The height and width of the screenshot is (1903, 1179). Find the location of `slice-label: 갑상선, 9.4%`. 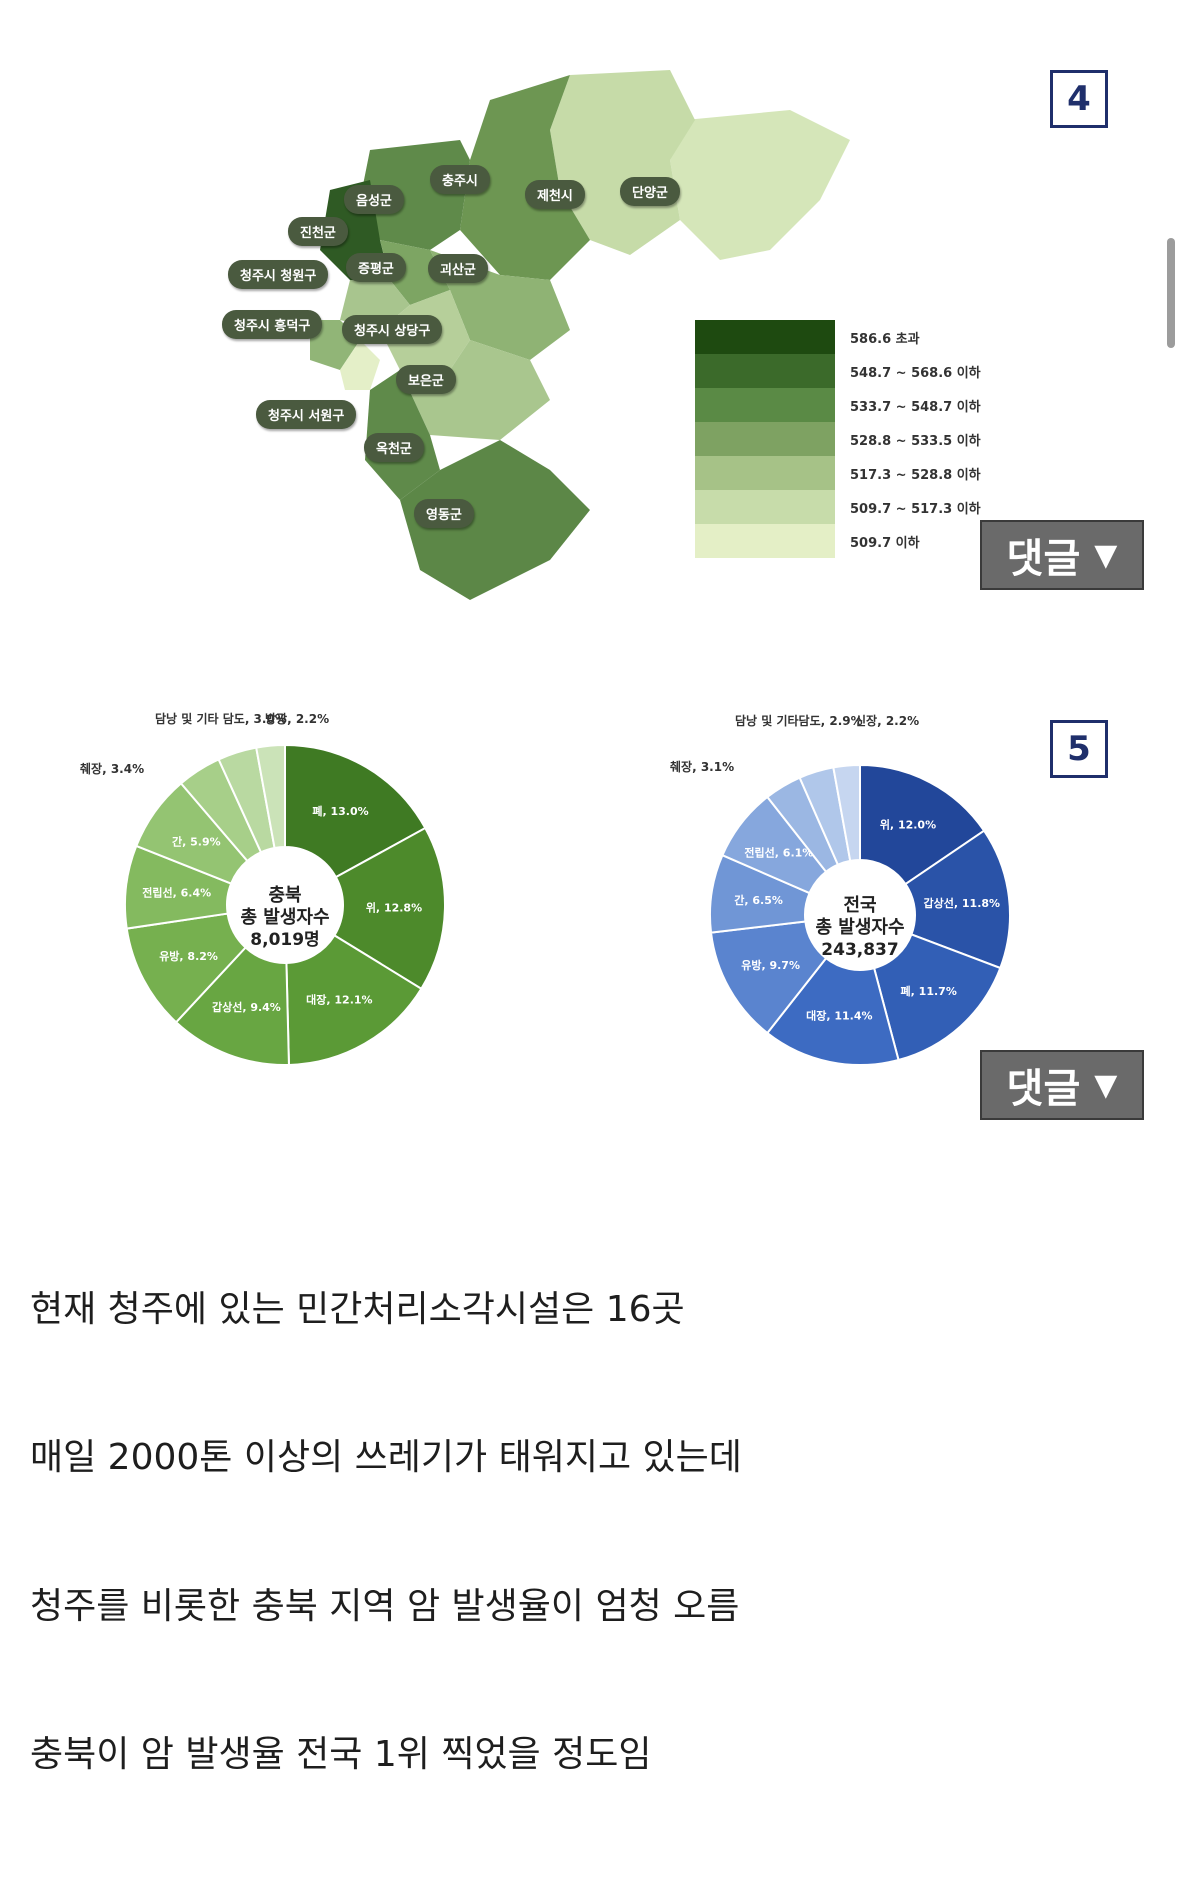

slice-label: 갑상선, 9.4% is located at coordinates (246, 1007).